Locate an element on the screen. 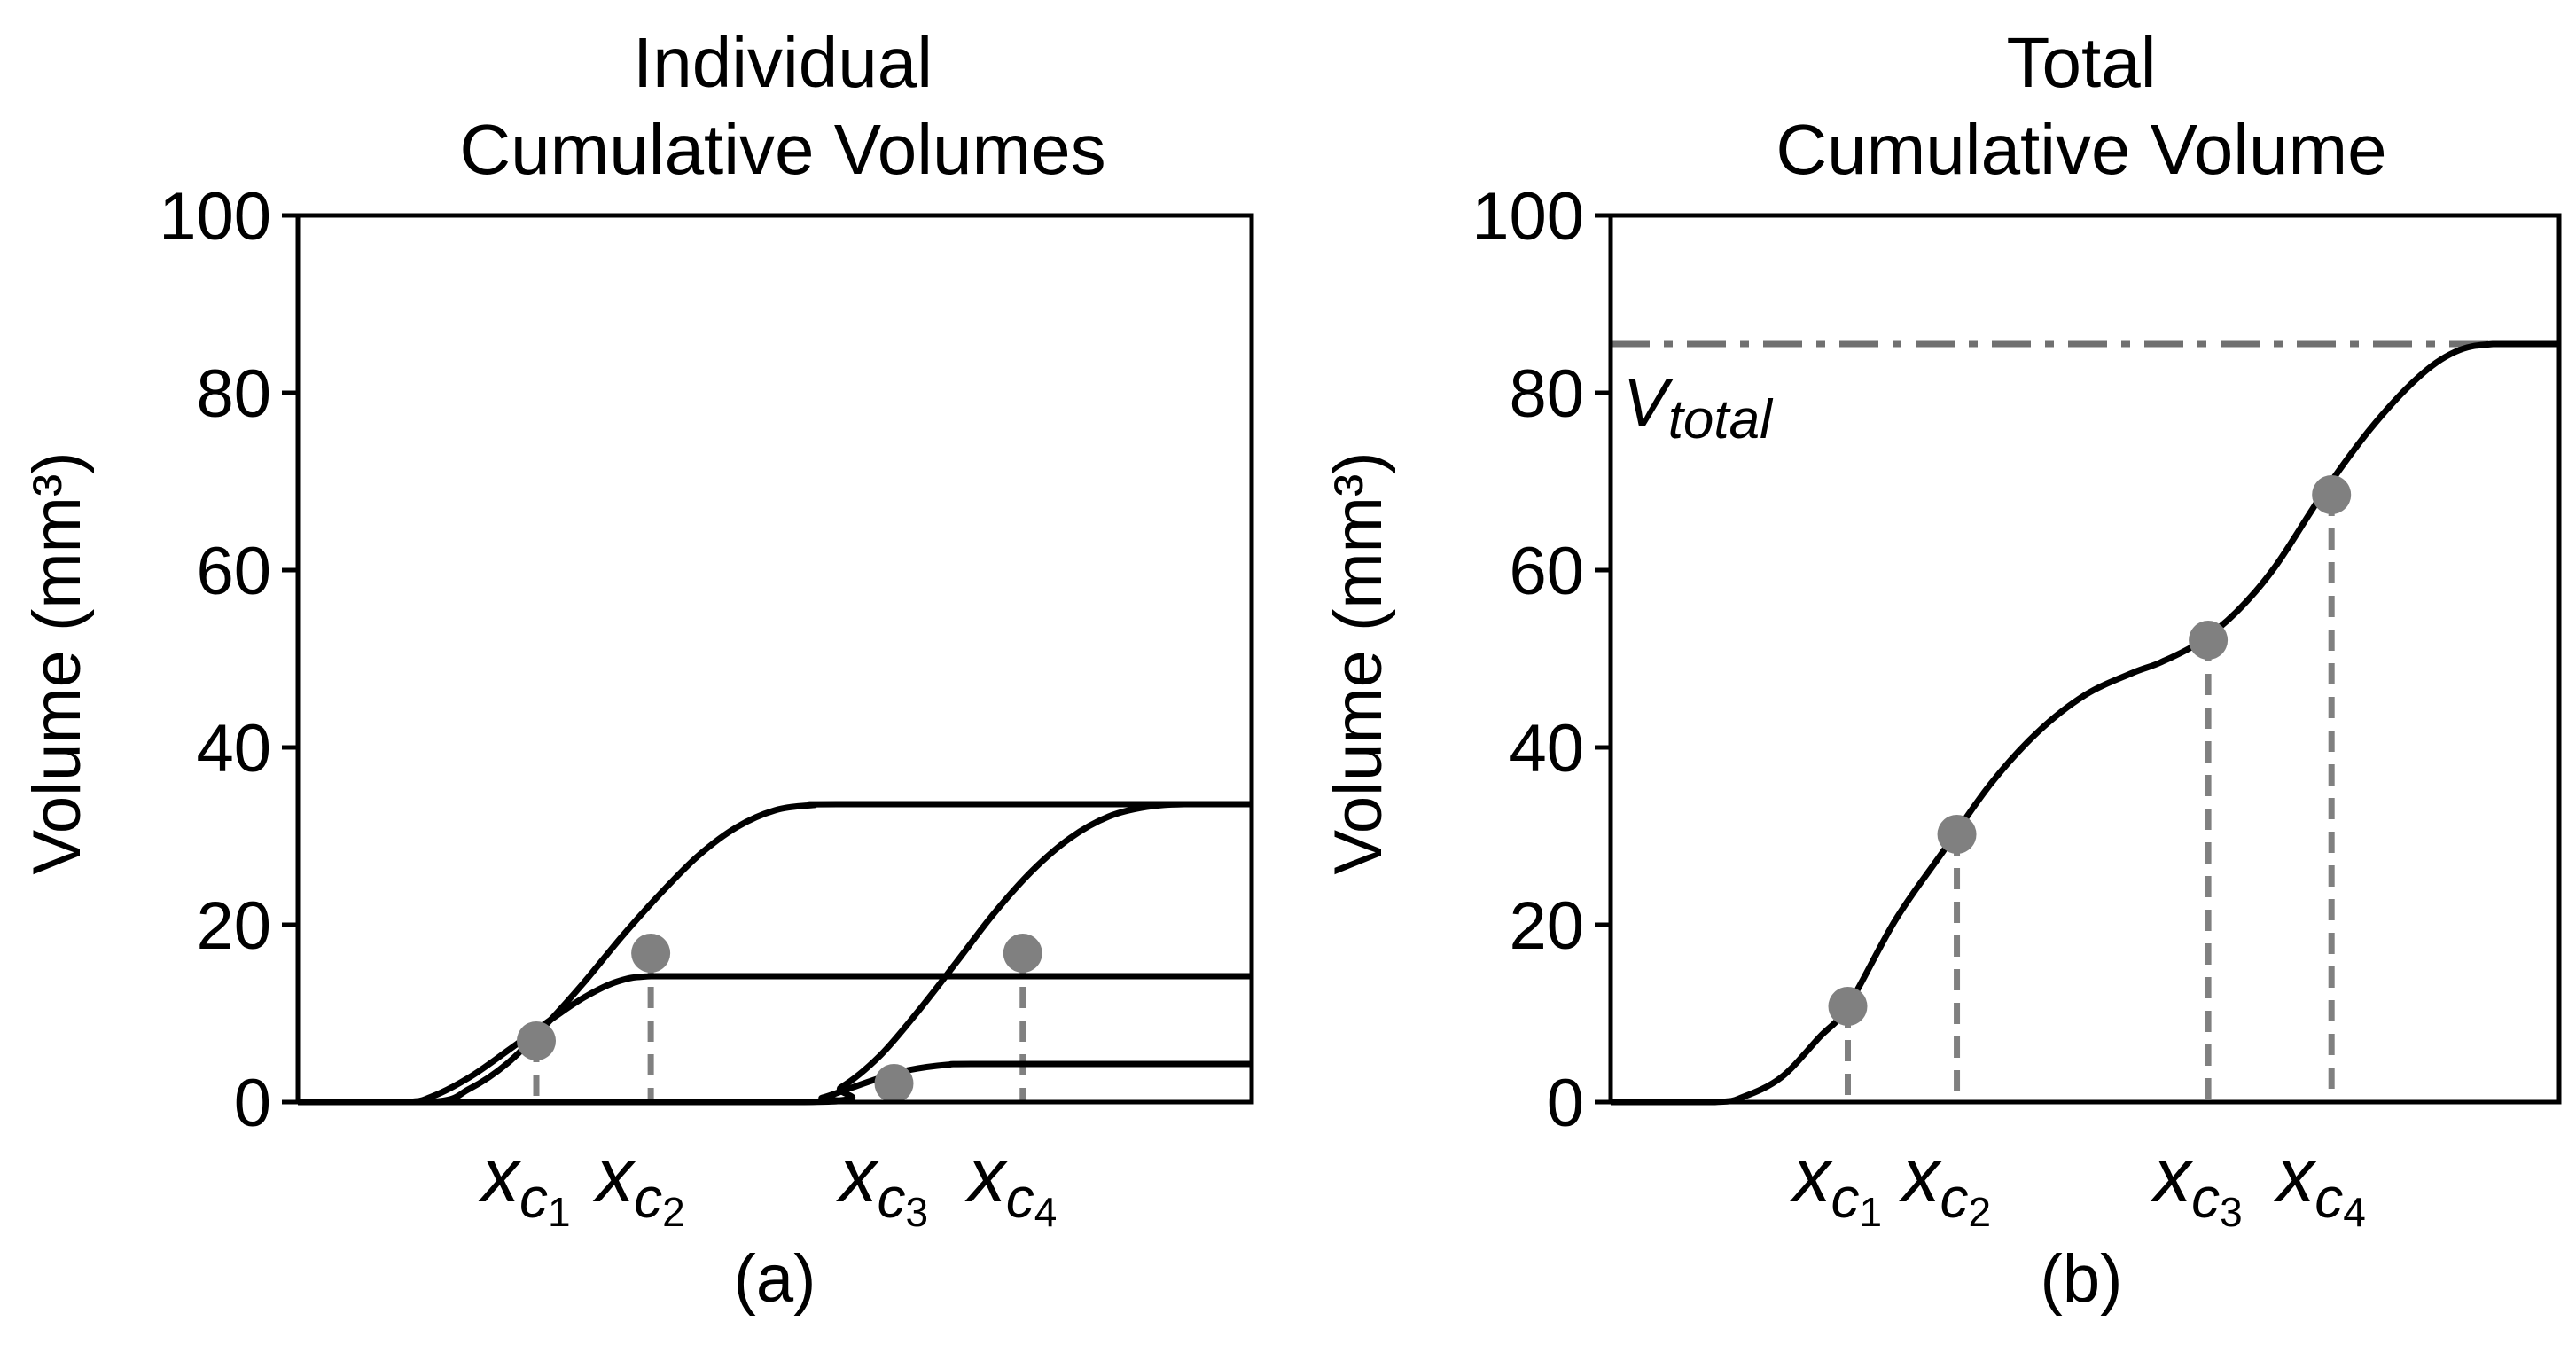  panel-a-curves is located at coordinates (774, 954).